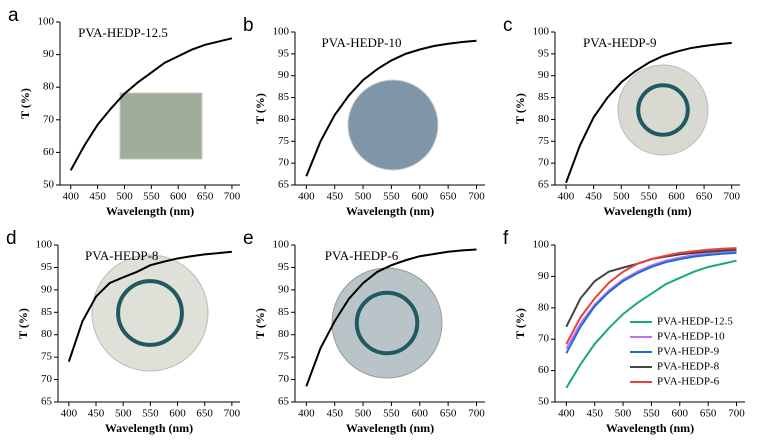 Image resolution: width=770 pixels, height=443 pixels. Describe the element at coordinates (248, 238) in the screenshot. I see `panel-label: e` at that location.